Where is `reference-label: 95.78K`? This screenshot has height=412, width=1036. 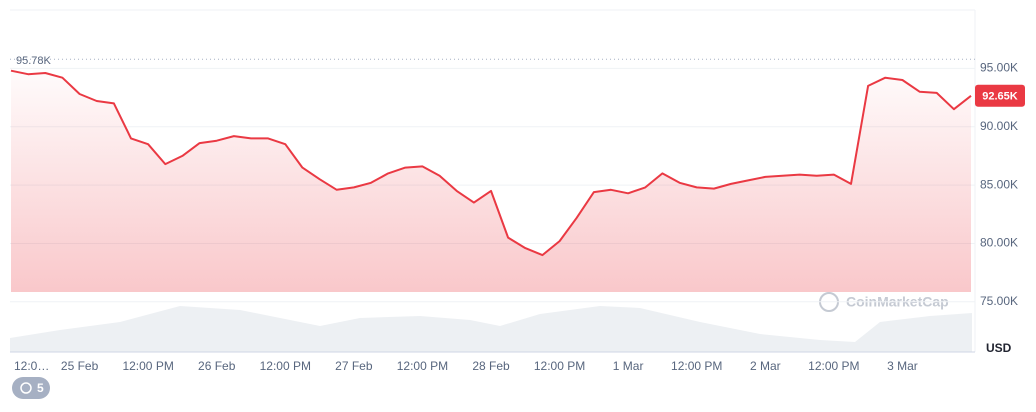 reference-label: 95.78K is located at coordinates (34, 61).